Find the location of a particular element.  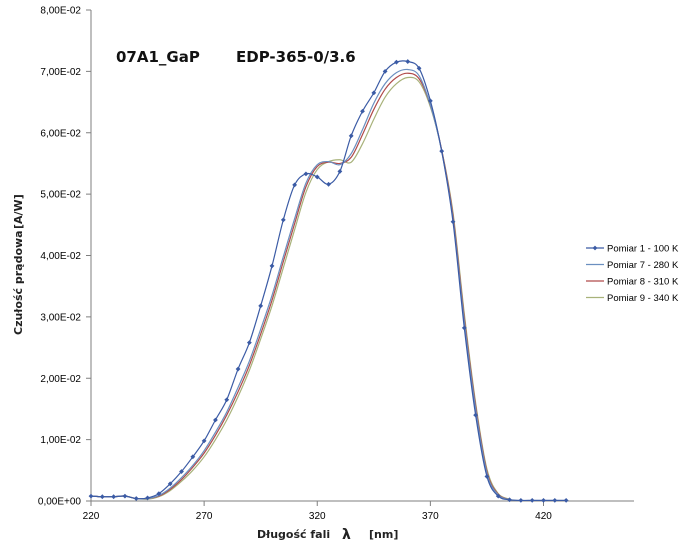

x-axis-label: Długość fali is located at coordinates (293, 534).